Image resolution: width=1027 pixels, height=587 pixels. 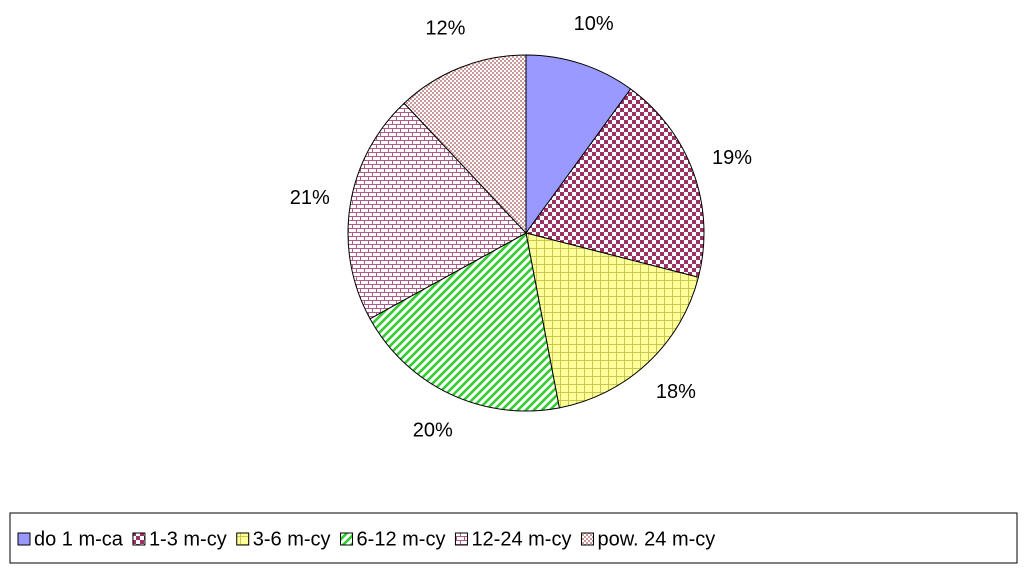 What do you see at coordinates (401, 539) in the screenshot?
I see `legend-label: 6-12 m-cy` at bounding box center [401, 539].